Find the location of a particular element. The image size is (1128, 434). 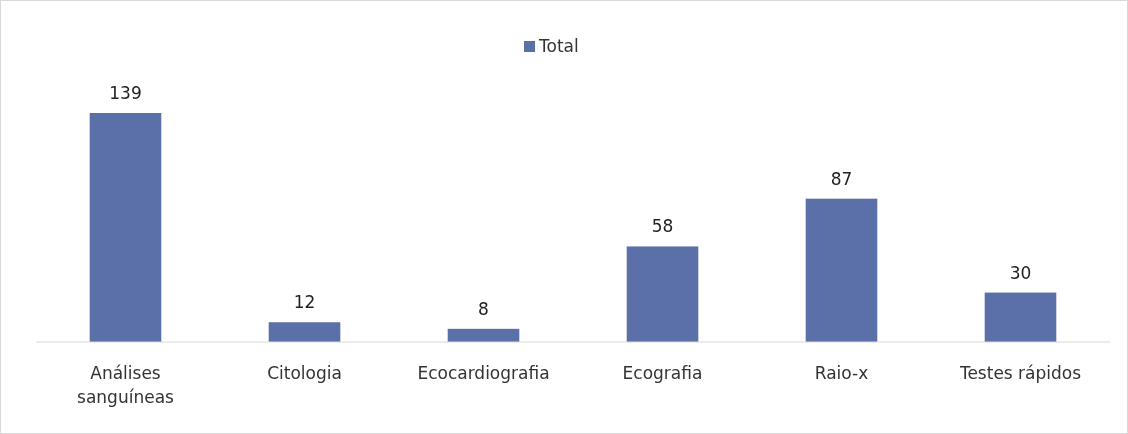

x-tick-label: Ecografia is located at coordinates (662, 373).